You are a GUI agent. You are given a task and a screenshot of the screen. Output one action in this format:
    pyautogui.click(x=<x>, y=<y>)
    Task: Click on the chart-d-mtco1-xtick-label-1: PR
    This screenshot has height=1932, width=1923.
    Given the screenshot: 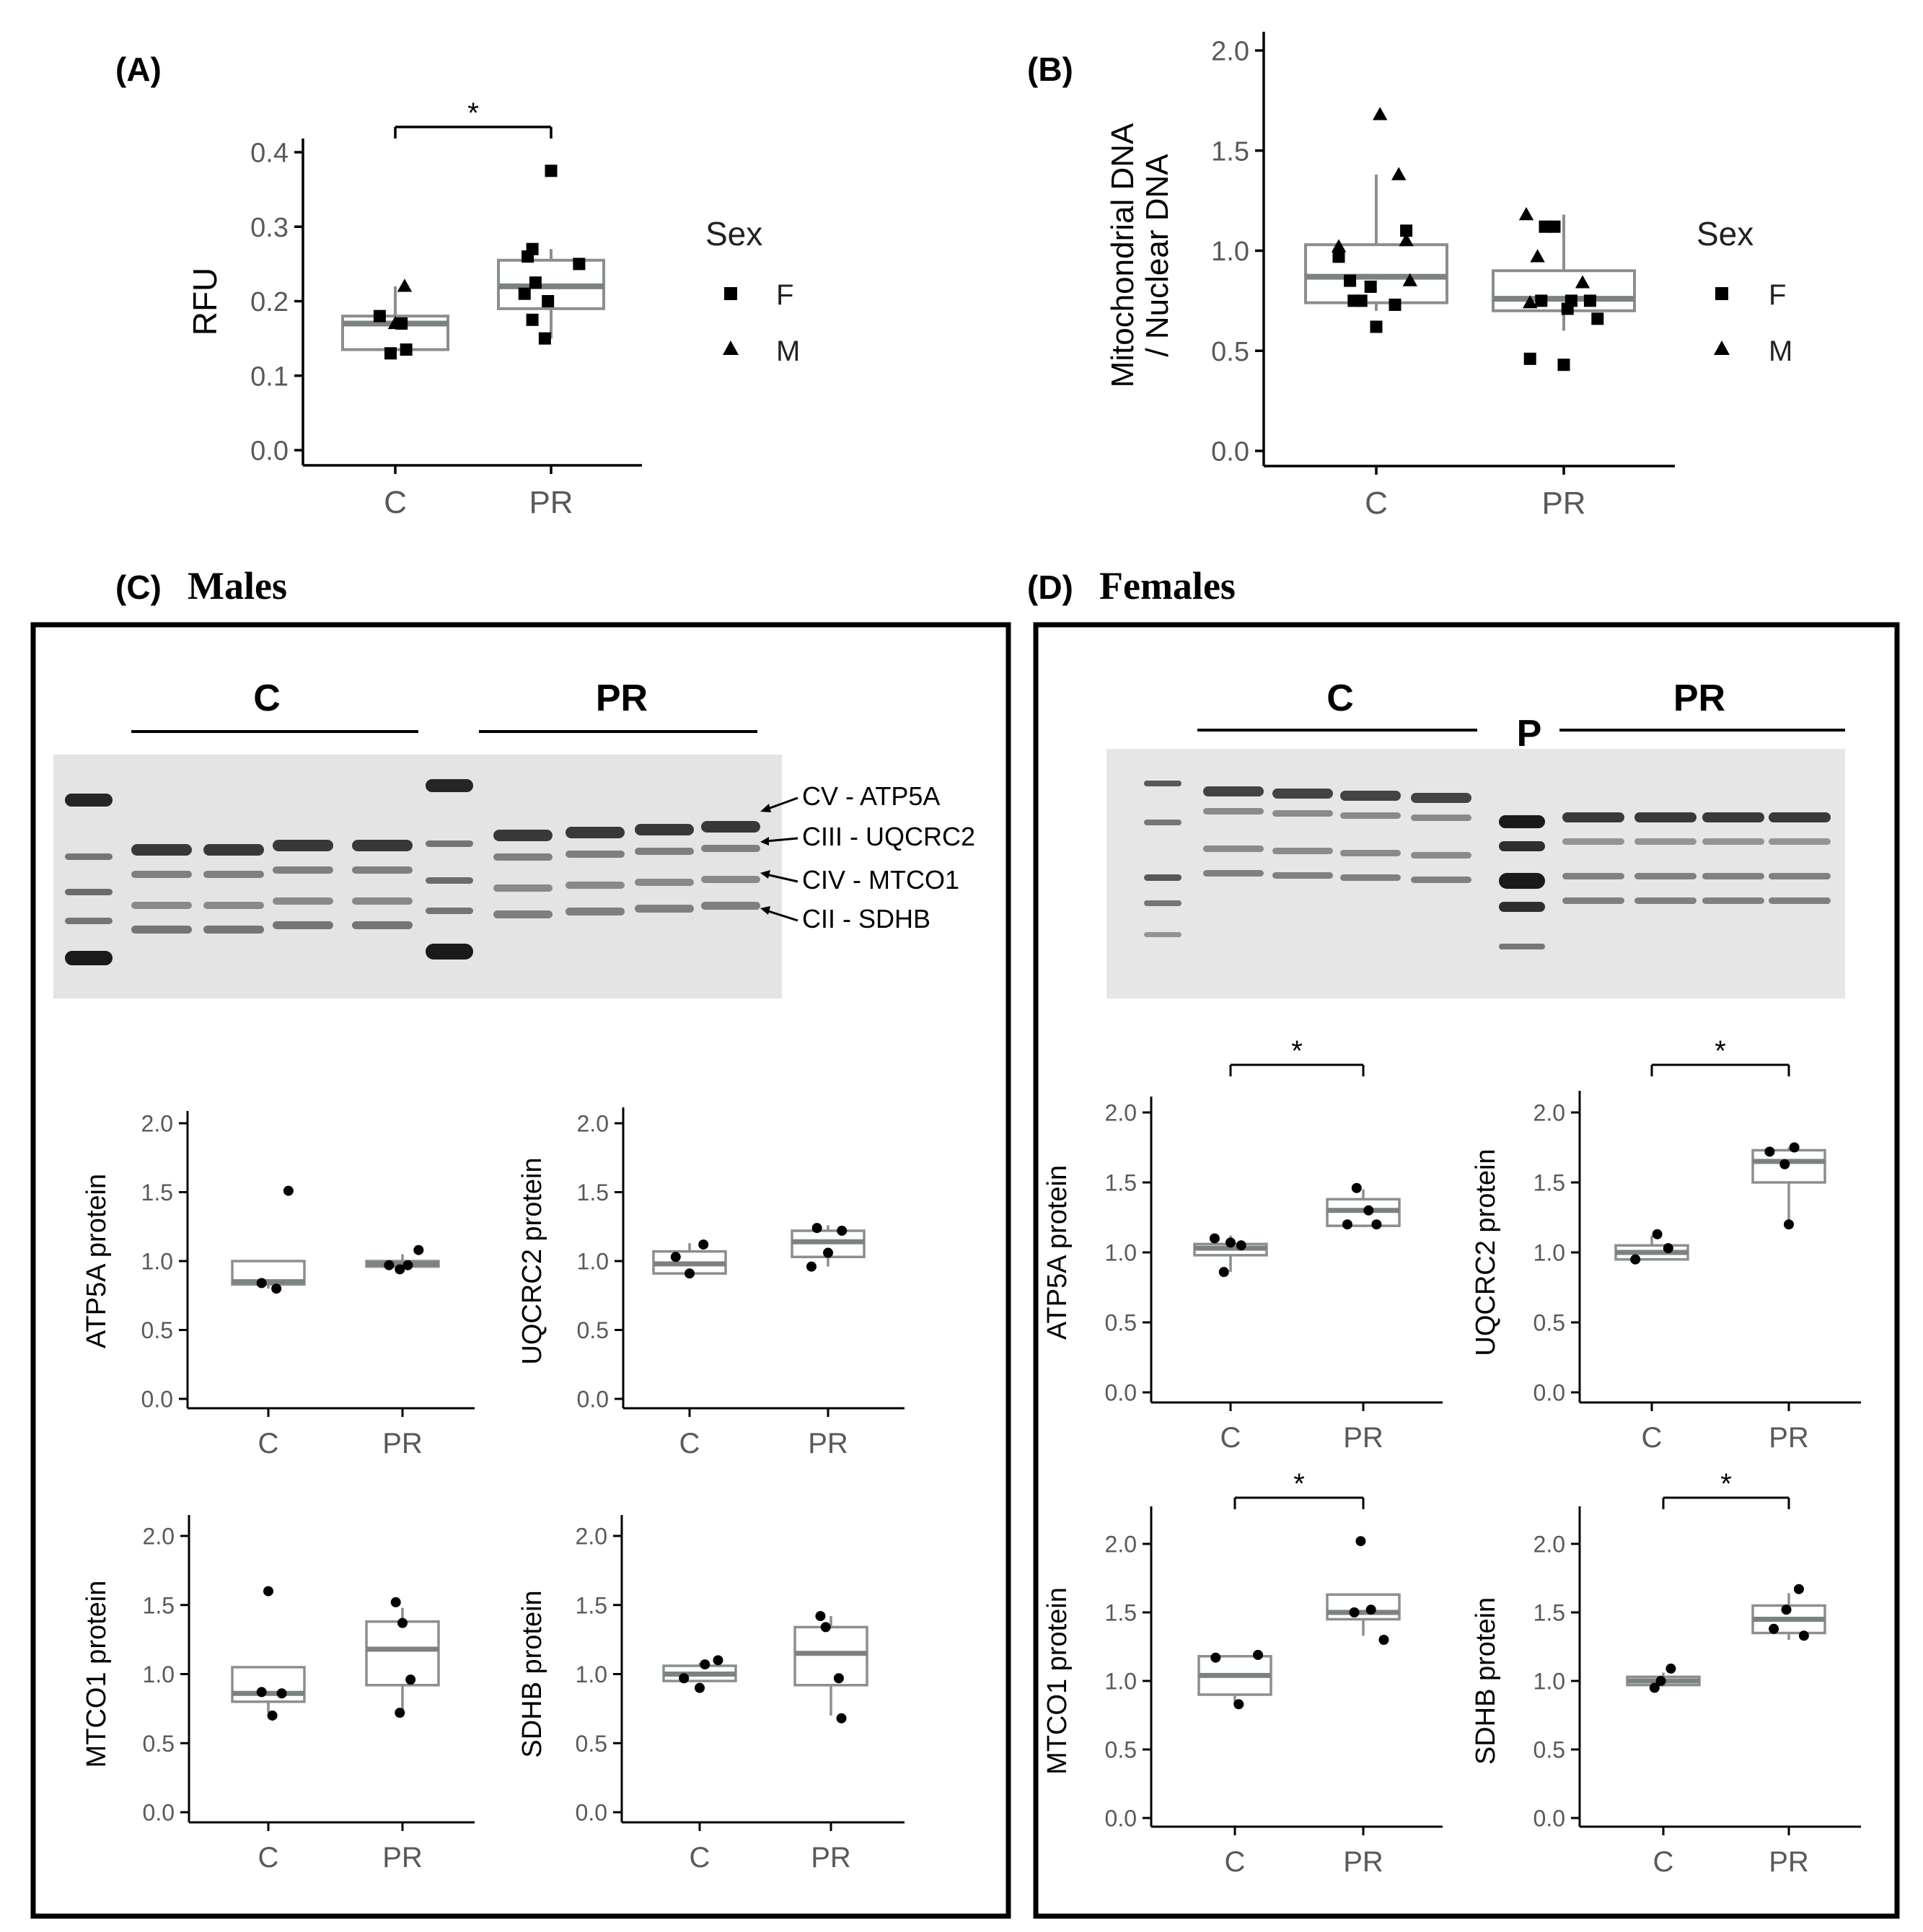 What is the action you would take?
    pyautogui.click(x=1363, y=1862)
    